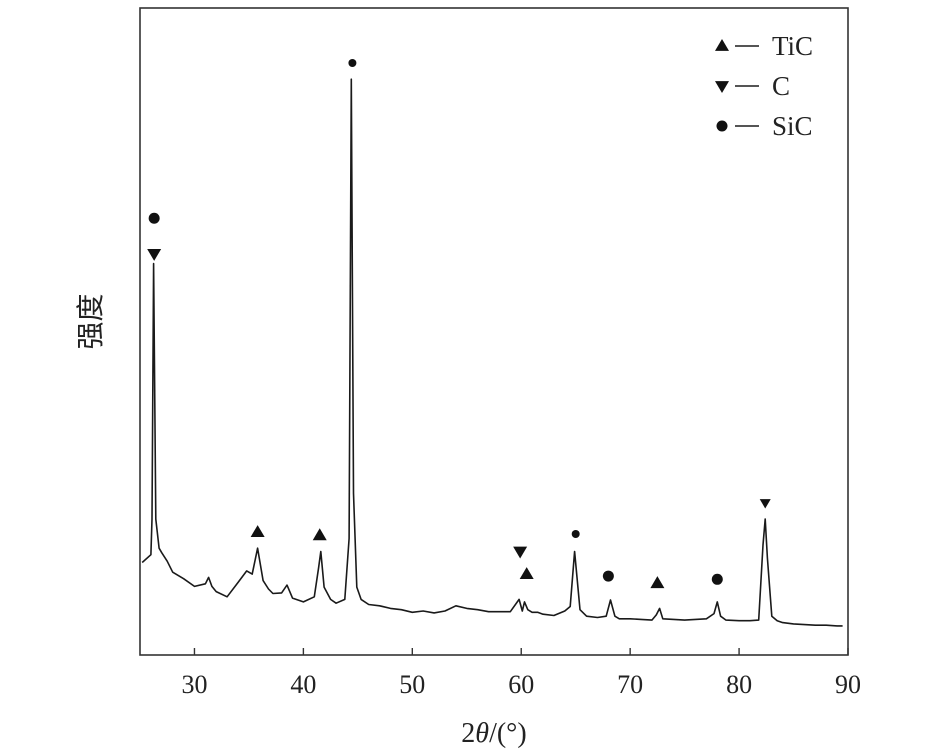  Describe the element at coordinates (722, 126) in the screenshot. I see `legend-marker-circle` at that location.